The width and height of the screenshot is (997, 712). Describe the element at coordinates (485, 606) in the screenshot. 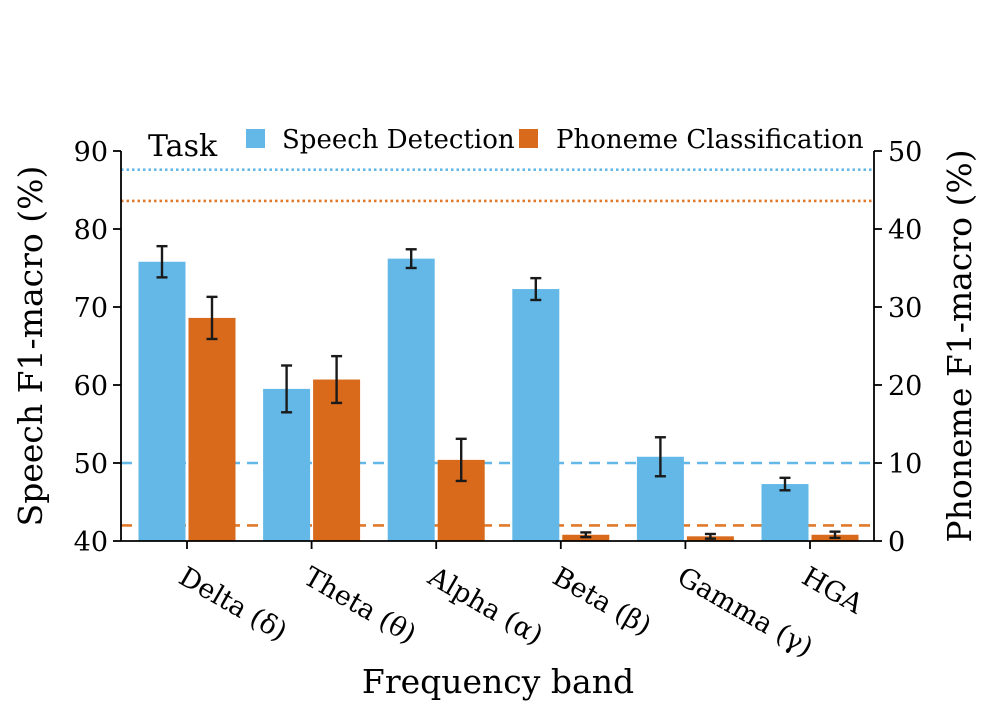

I see `x-tick-label-2: Alpha (α)` at that location.